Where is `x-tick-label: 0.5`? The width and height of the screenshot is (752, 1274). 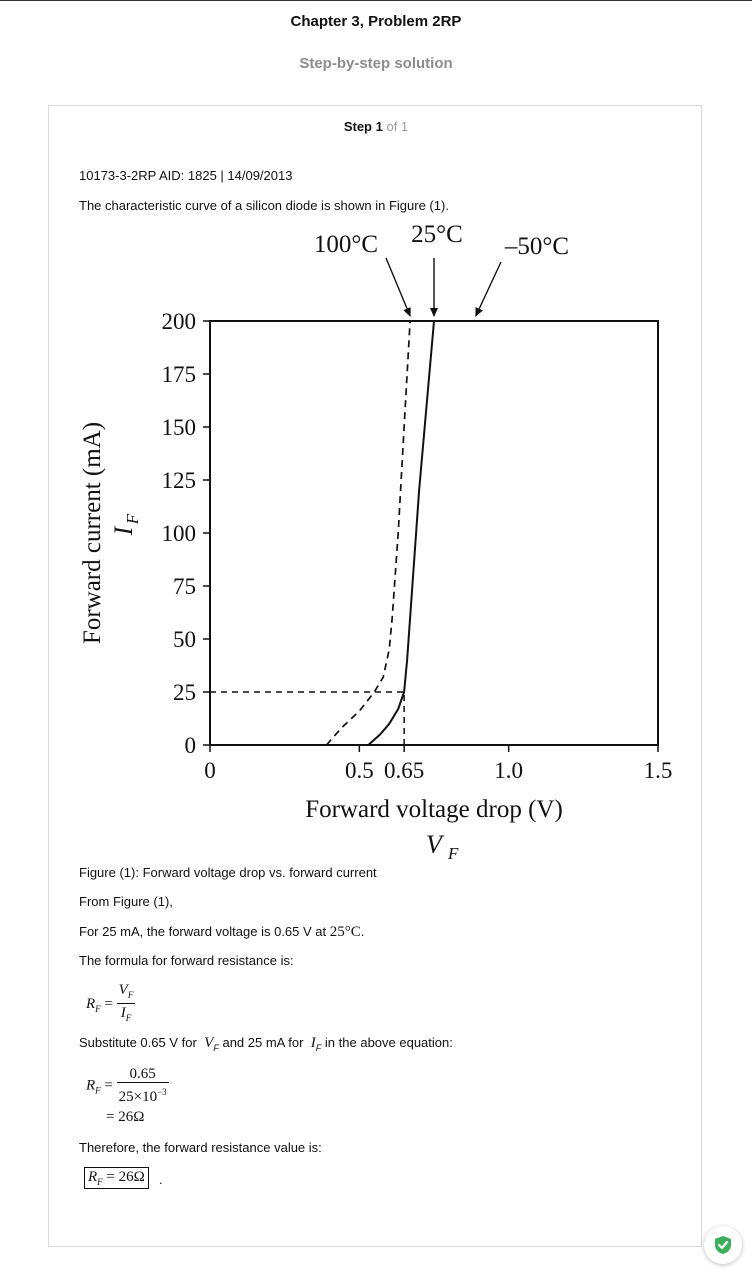 x-tick-label: 0.5 is located at coordinates (359, 770).